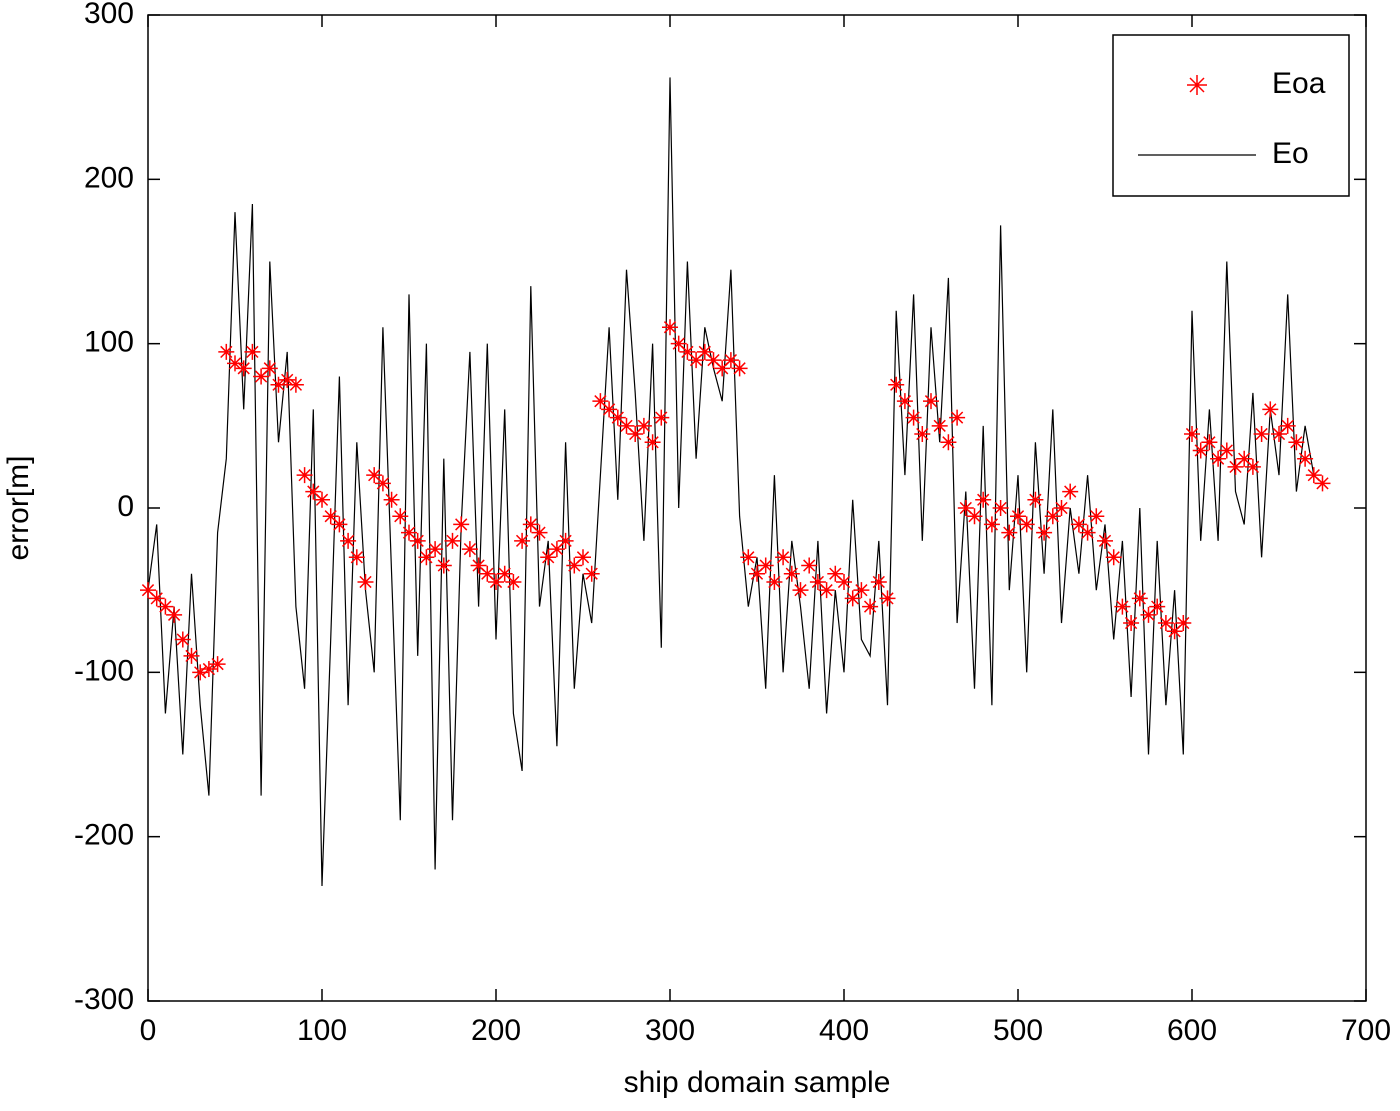  Describe the element at coordinates (109, 177) in the screenshot. I see `y-tick-label: 200` at that location.